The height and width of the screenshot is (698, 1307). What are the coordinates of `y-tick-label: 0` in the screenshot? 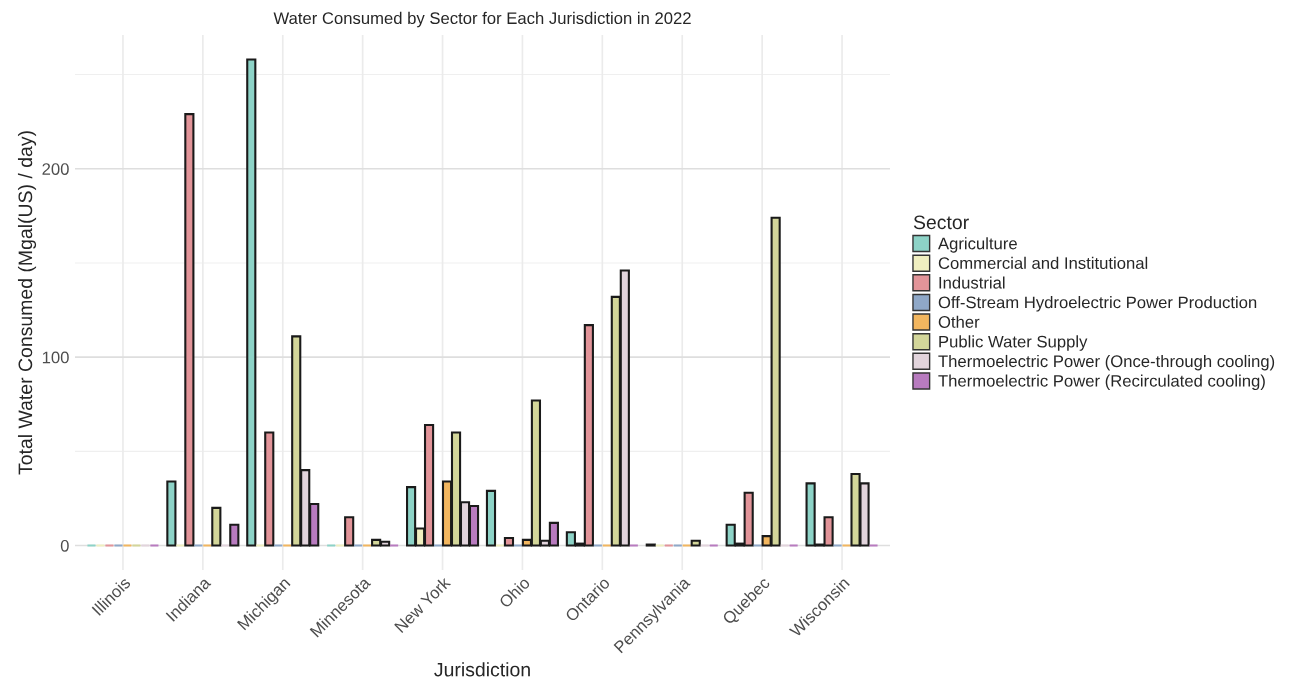 It's located at (64, 545).